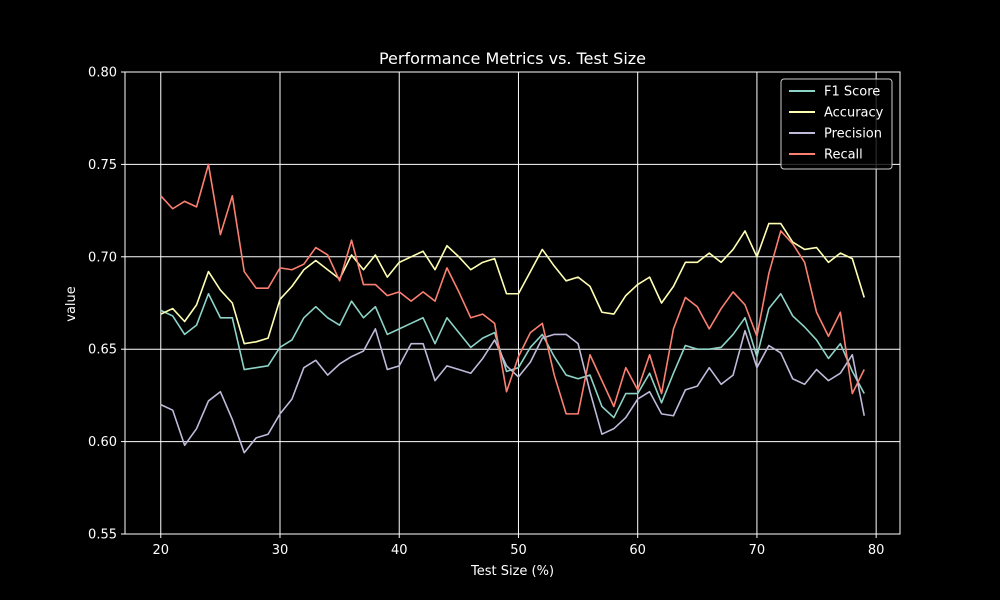 This screenshot has width=1000, height=600. Describe the element at coordinates (512, 283) in the screenshot. I see `series-line-accuracy` at that location.